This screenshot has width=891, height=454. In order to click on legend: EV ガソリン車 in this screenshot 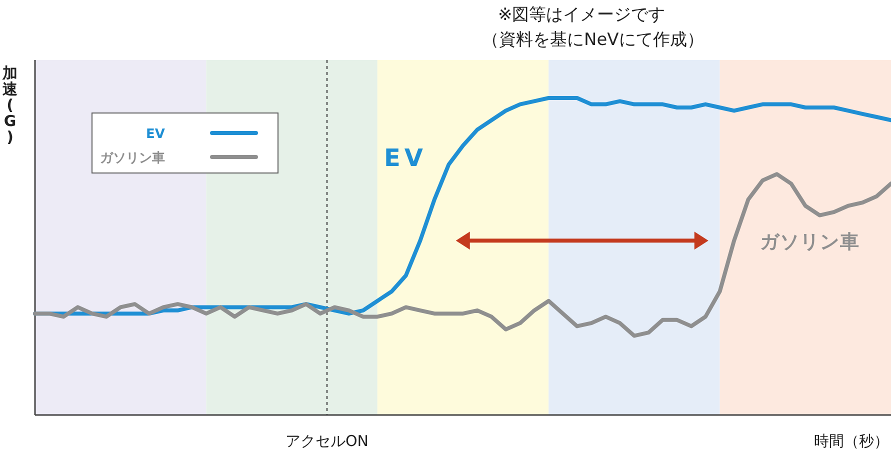, I will do `click(185, 143)`.